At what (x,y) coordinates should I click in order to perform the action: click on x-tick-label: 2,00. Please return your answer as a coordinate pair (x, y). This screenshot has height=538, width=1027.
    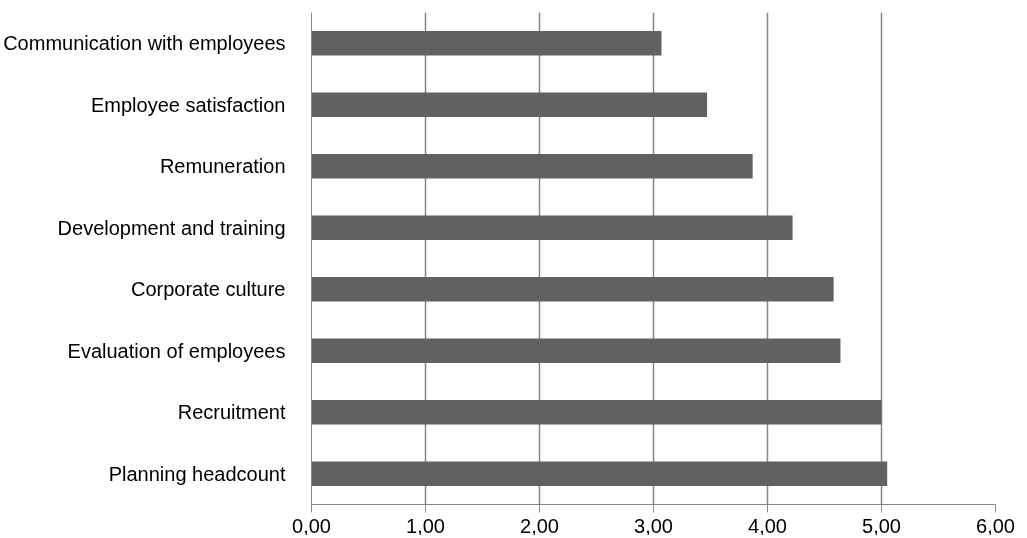
    Looking at the image, I should click on (539, 525).